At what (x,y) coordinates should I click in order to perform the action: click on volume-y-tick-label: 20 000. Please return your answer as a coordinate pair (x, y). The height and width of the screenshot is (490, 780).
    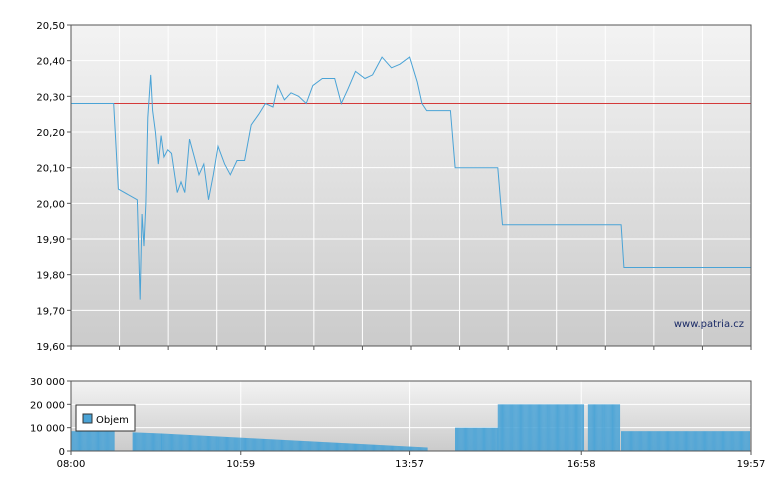
    Looking at the image, I should click on (47, 405).